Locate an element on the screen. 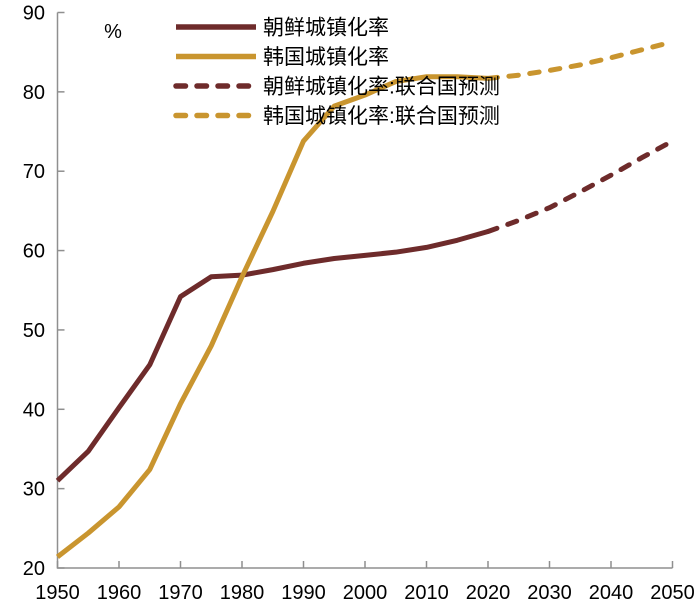  y-axis-unit-label: % is located at coordinates (113, 32).